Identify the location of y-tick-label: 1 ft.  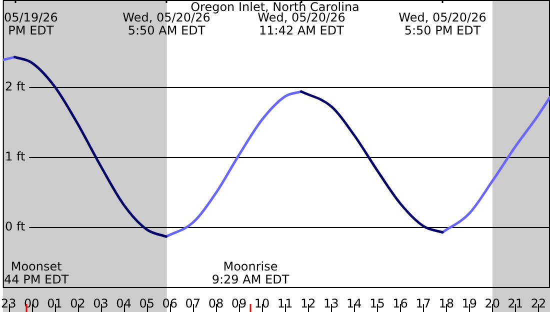
(15, 157).